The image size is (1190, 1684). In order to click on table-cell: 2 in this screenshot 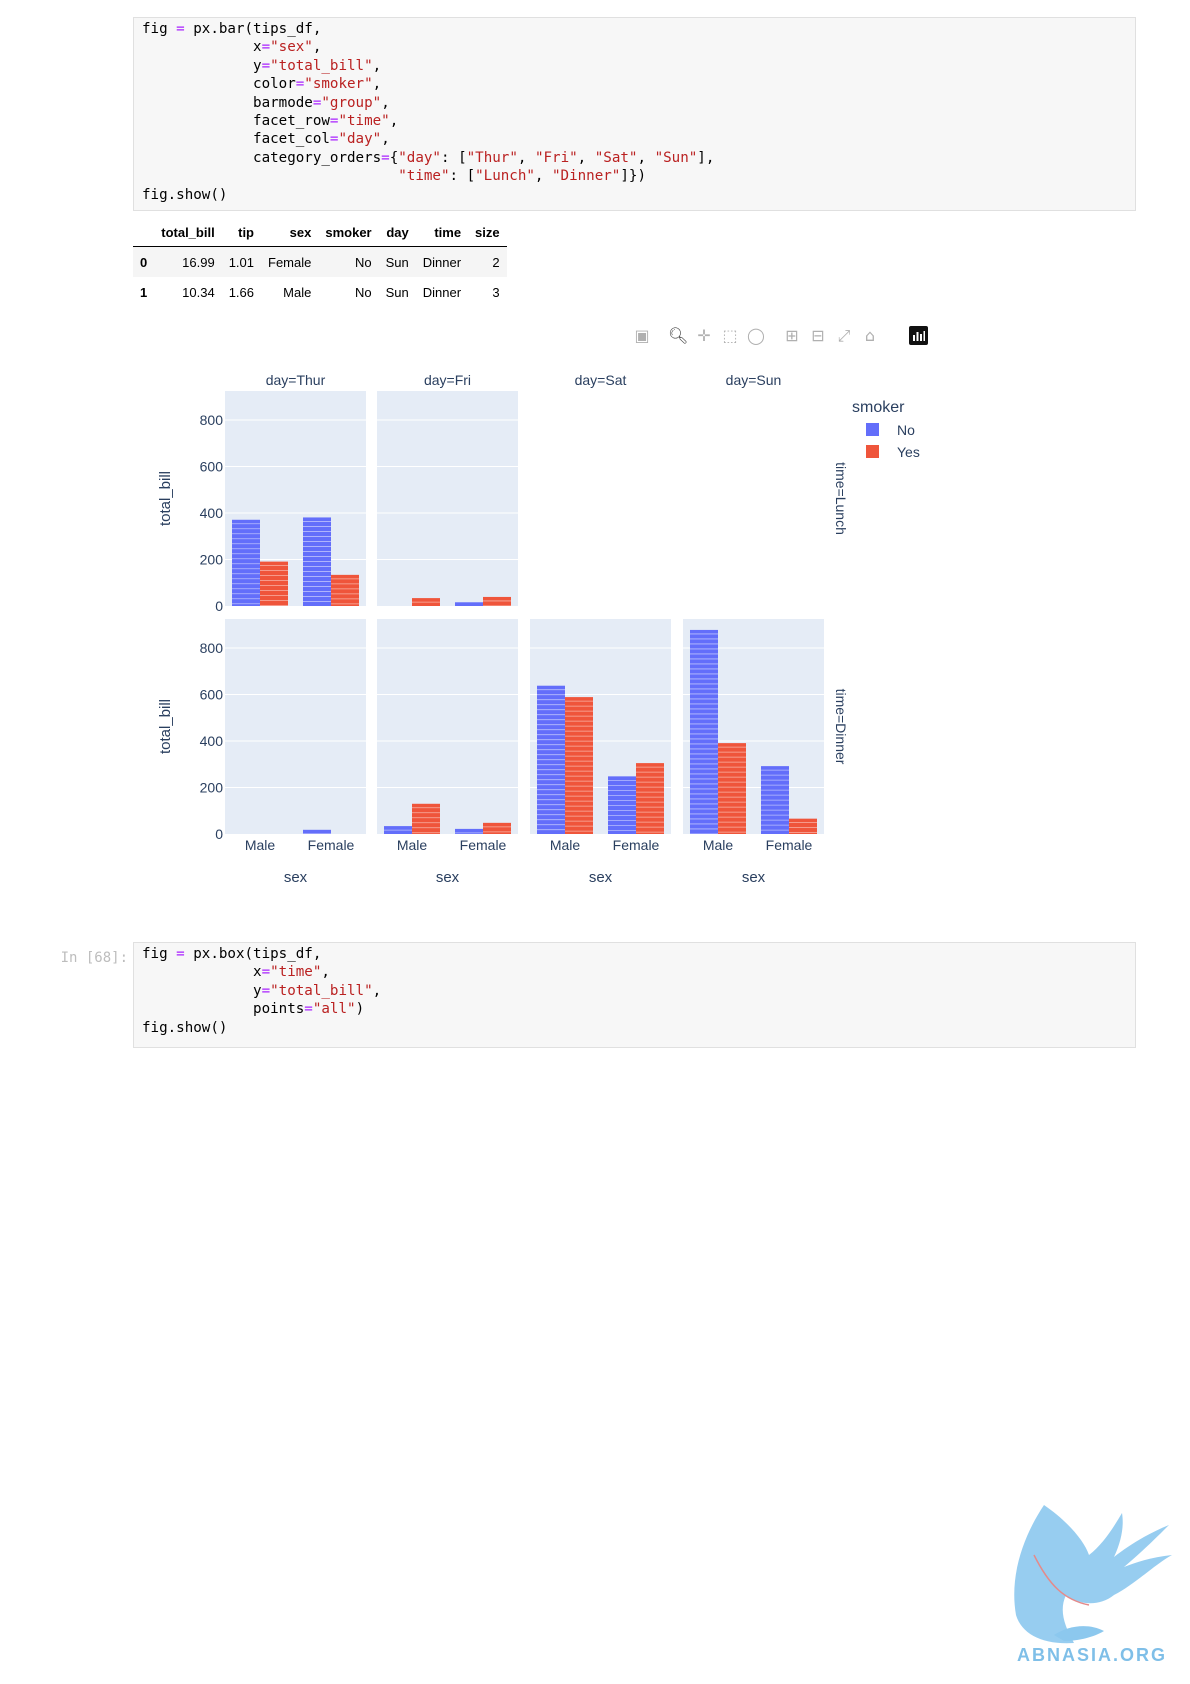, I will do `click(496, 262)`.